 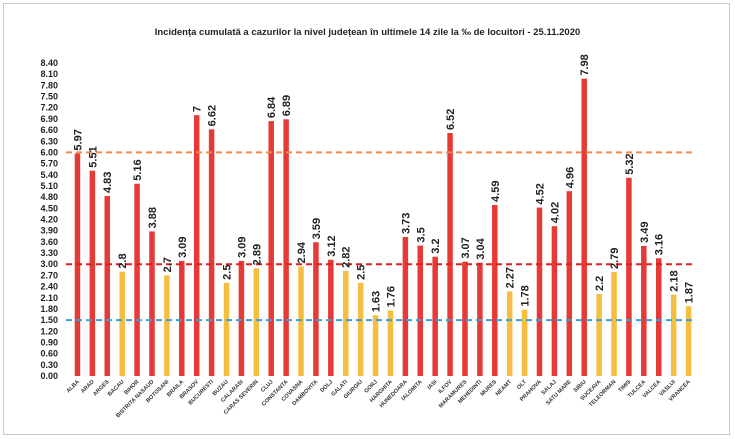 What do you see at coordinates (615, 258) in the screenshot?
I see `value-label: 2.79` at bounding box center [615, 258].